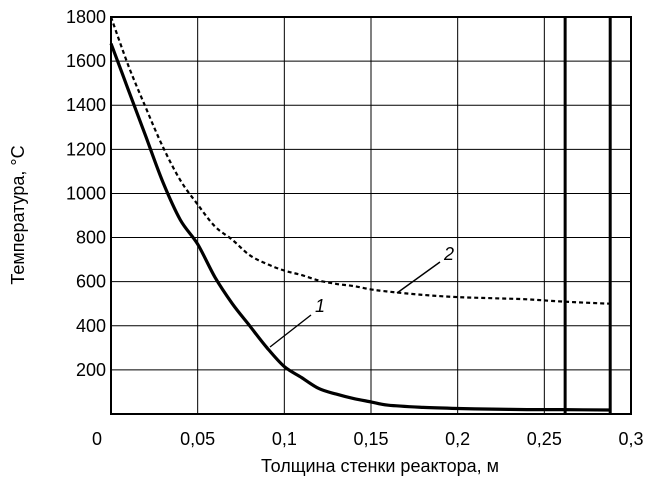 This screenshot has height=477, width=660. What do you see at coordinates (361, 296) in the screenshot?
I see `curve-labels: 12` at bounding box center [361, 296].